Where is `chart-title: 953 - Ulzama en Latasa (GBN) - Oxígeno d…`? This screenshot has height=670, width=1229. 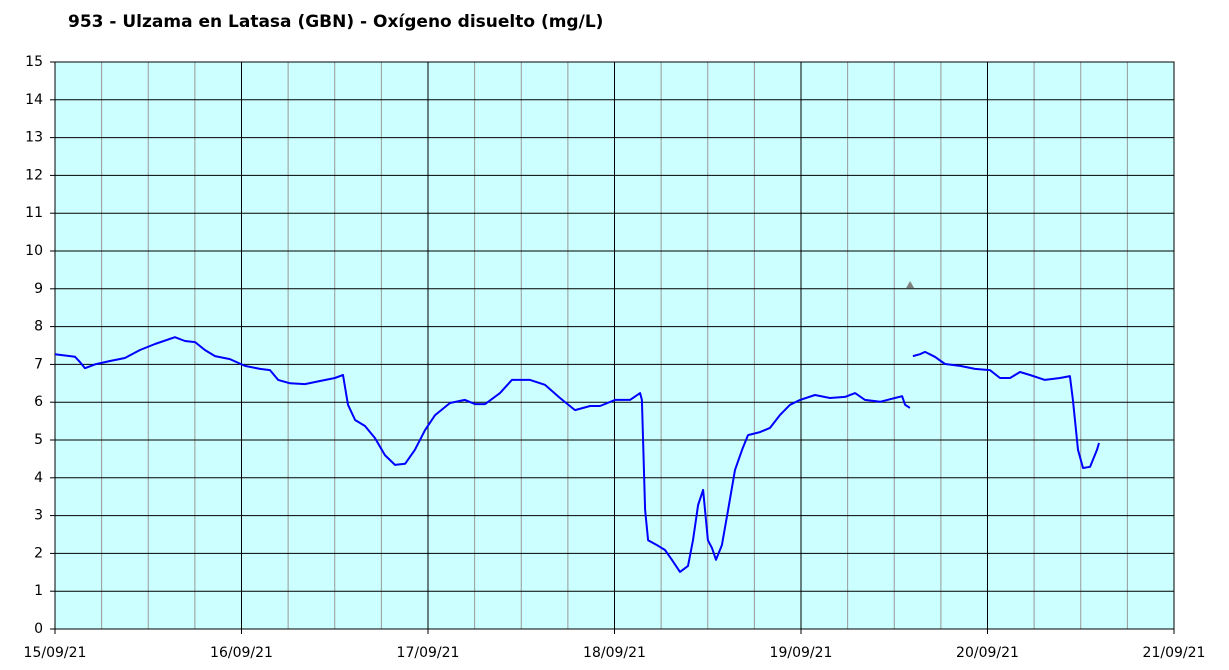
chart-title: 953 - Ulzama en Latasa (GBN) - Oxígeno d… is located at coordinates (335, 22).